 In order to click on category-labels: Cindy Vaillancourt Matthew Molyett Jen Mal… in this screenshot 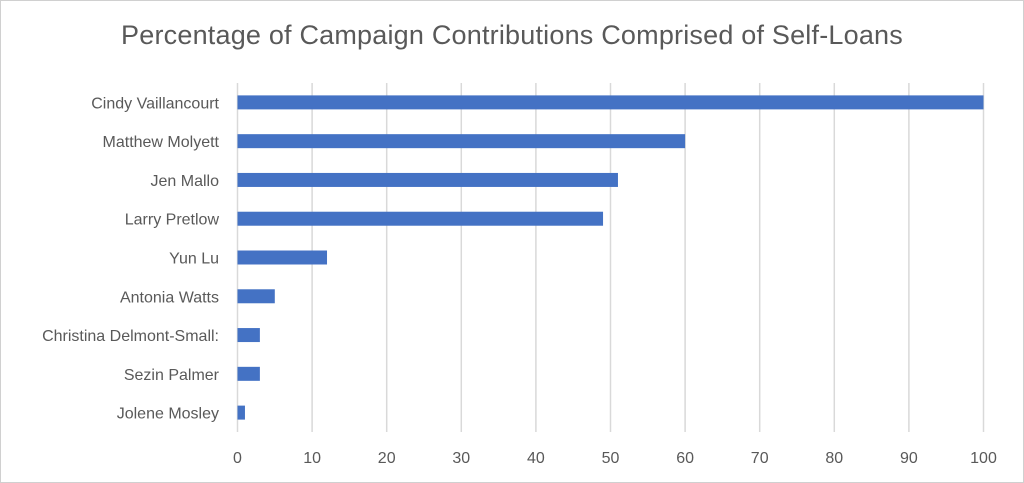, I will do `click(131, 258)`.